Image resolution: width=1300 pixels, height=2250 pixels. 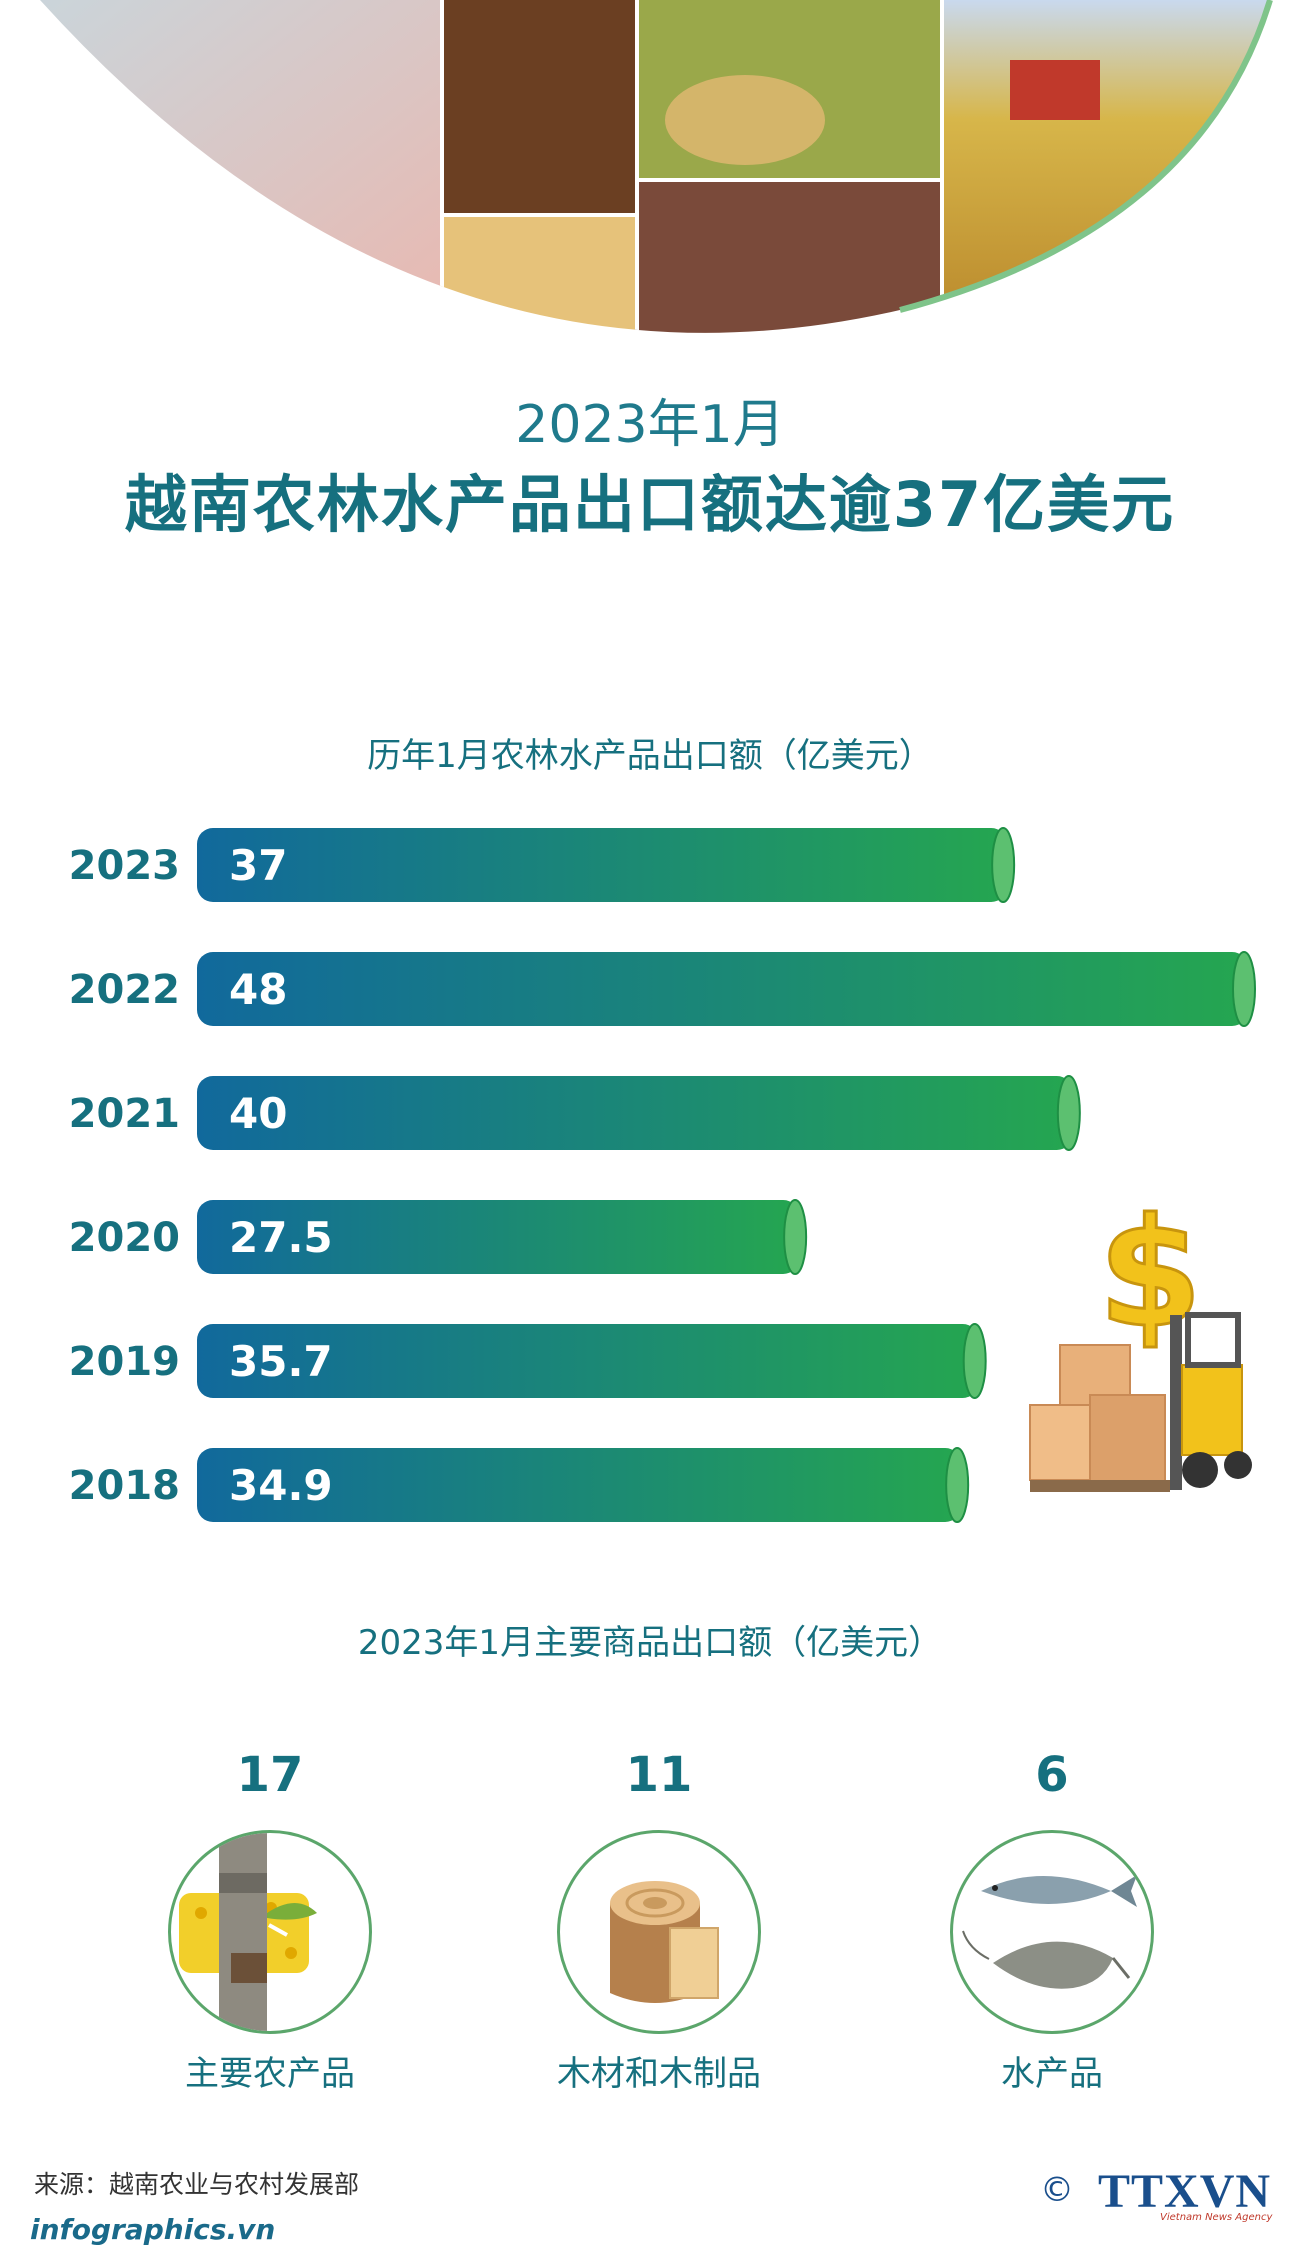 I want to click on bar-value-label: 37, so click(x=258, y=865).